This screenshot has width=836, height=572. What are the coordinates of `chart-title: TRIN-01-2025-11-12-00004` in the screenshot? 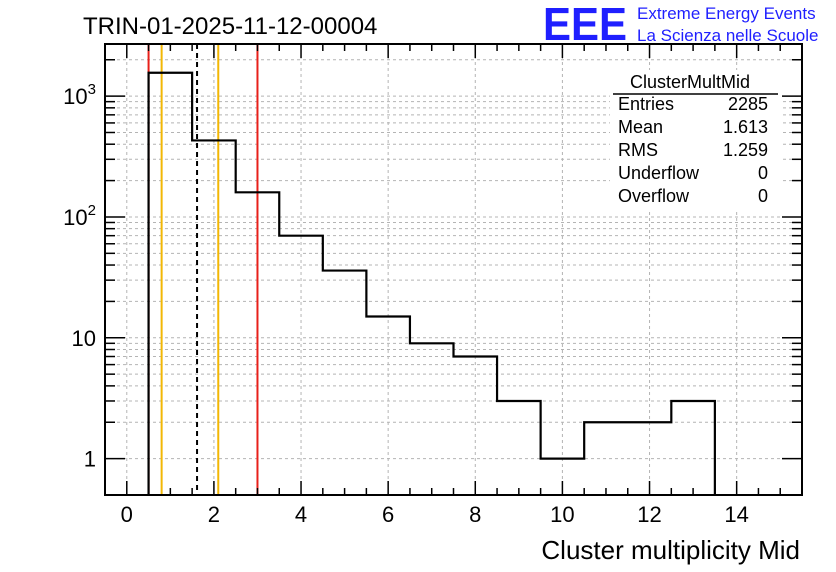 It's located at (230, 26).